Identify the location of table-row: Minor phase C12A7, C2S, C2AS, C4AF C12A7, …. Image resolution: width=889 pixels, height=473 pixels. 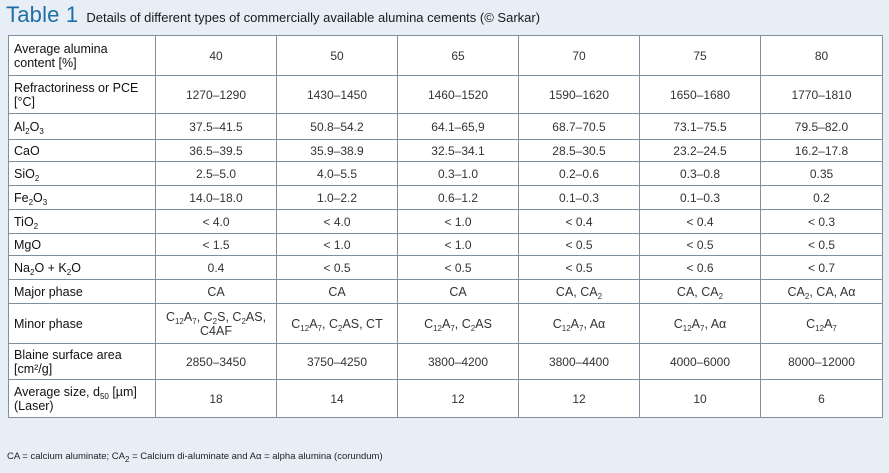
(445, 323).